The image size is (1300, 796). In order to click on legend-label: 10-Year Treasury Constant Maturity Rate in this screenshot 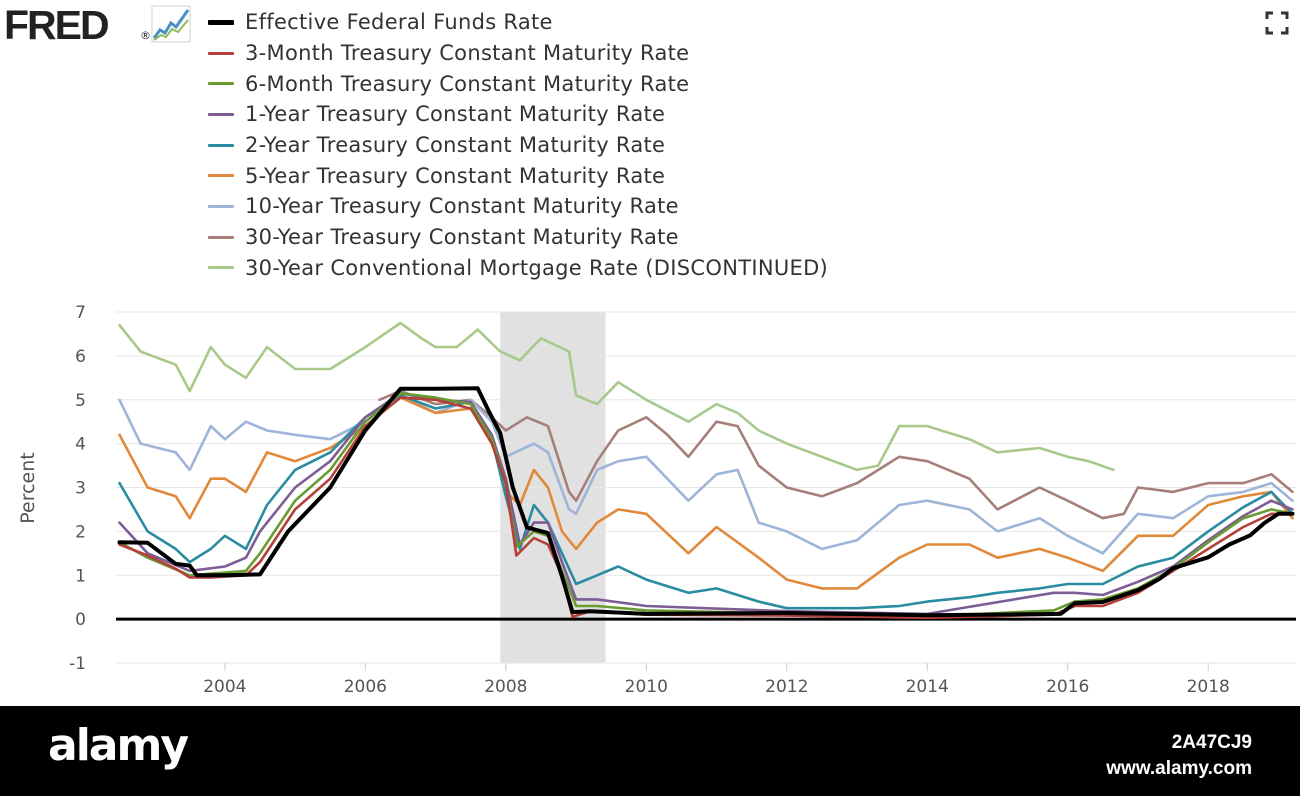, I will do `click(462, 206)`.